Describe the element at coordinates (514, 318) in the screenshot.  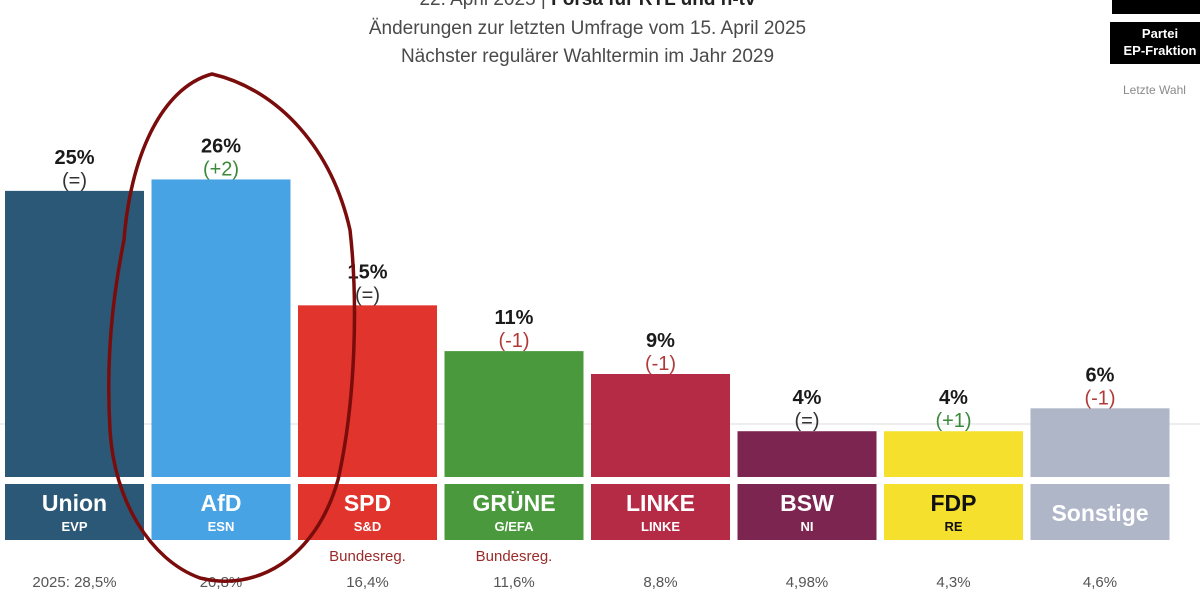
I see `value-label-grne: 11%` at that location.